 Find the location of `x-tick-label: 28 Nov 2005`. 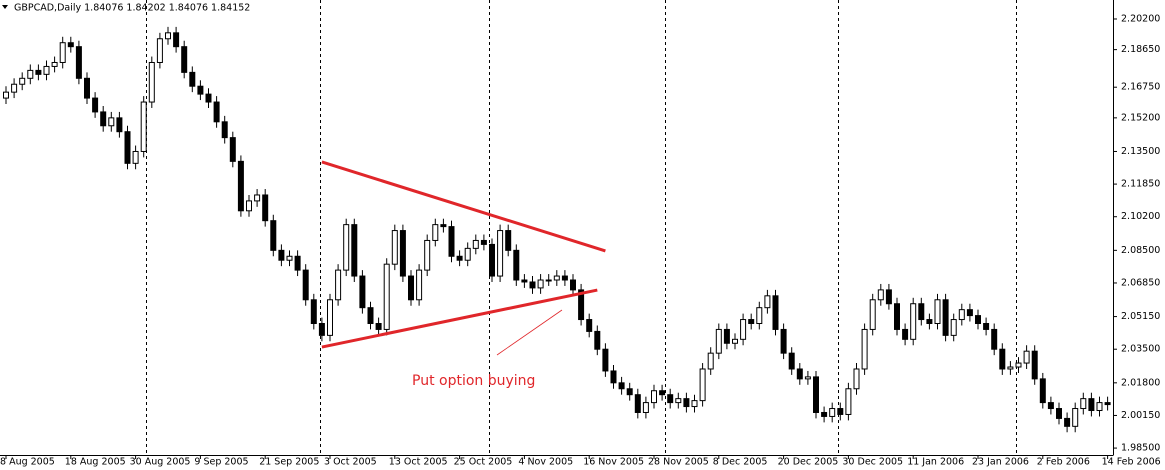

x-tick-label: 28 Nov 2005 is located at coordinates (678, 462).